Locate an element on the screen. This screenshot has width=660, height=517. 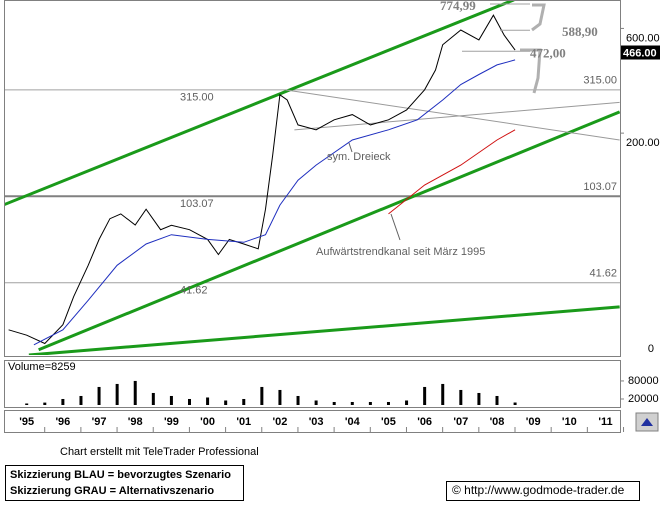
annotation-pointers is located at coordinates (374, 191).